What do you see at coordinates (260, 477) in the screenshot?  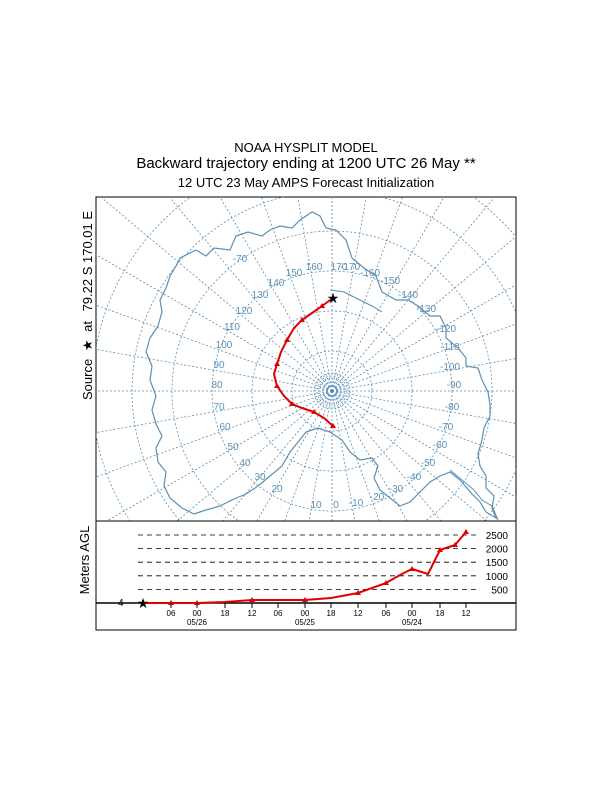 I see `longitude-label: 30` at bounding box center [260, 477].